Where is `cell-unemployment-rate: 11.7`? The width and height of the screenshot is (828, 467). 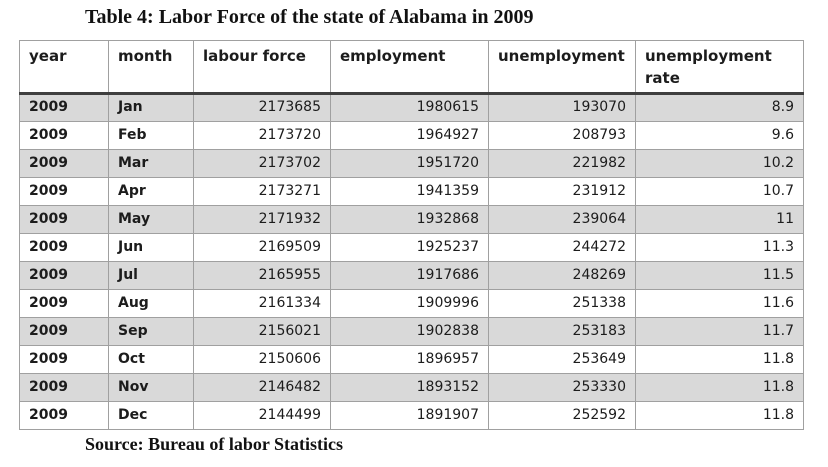
cell-unemployment-rate: 11.7 is located at coordinates (719, 331).